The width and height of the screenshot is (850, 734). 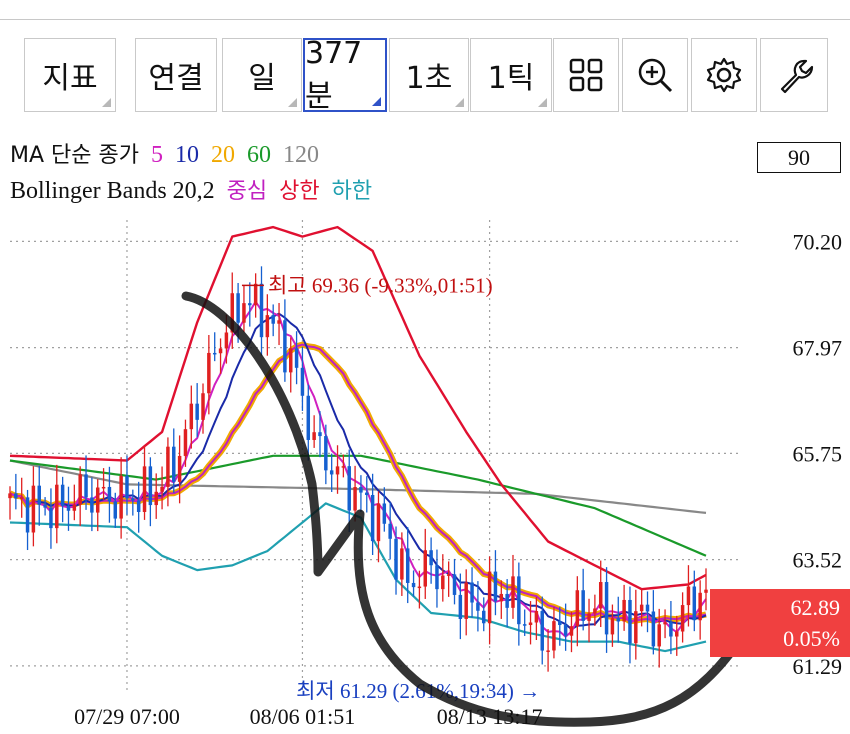 What do you see at coordinates (247, 191) in the screenshot?
I see `bb-center-label: 중심` at bounding box center [247, 191].